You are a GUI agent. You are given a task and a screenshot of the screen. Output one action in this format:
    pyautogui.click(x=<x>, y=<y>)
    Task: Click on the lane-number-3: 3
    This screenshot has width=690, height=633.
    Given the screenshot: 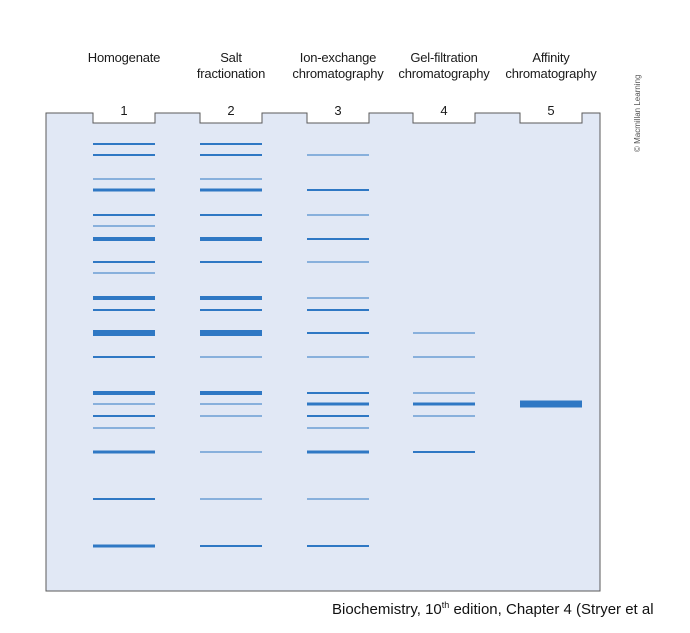 What is the action you would take?
    pyautogui.click(x=338, y=110)
    